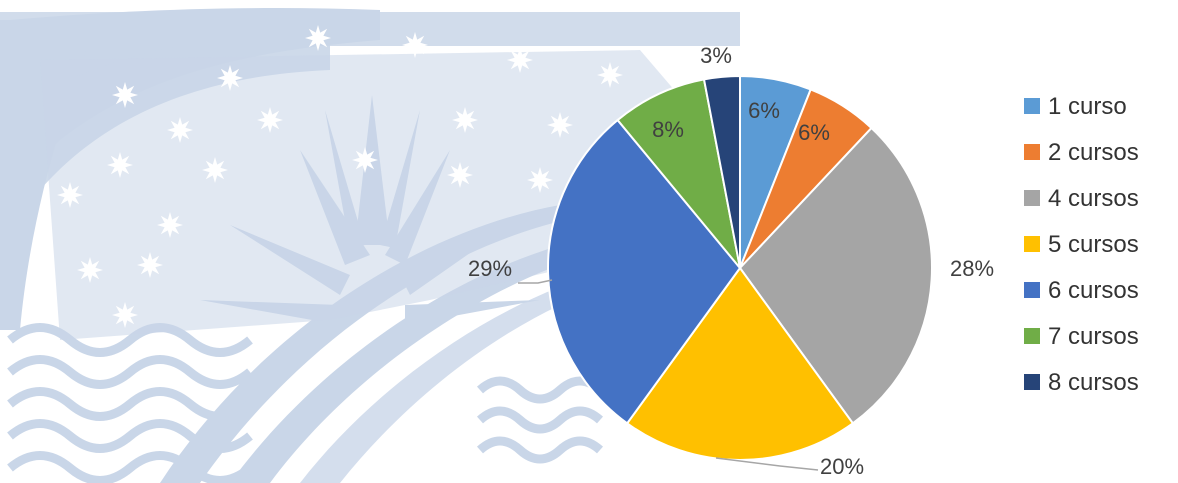  What do you see at coordinates (721, 171) in the screenshot?
I see `pie-slice-8-cursos` at bounding box center [721, 171].